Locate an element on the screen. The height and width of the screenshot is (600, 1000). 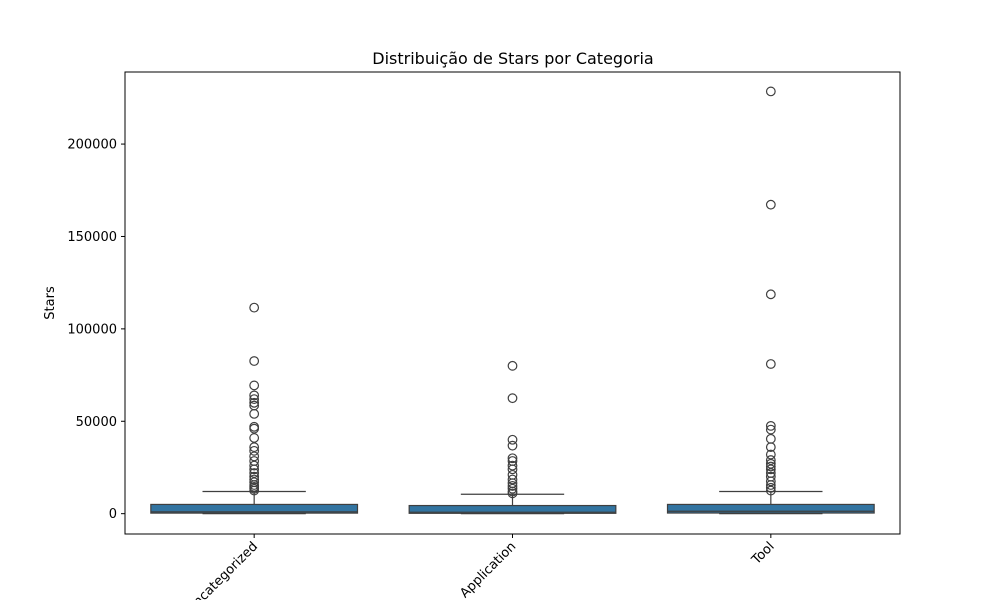
y-axis-label: Stars is located at coordinates (50, 303).